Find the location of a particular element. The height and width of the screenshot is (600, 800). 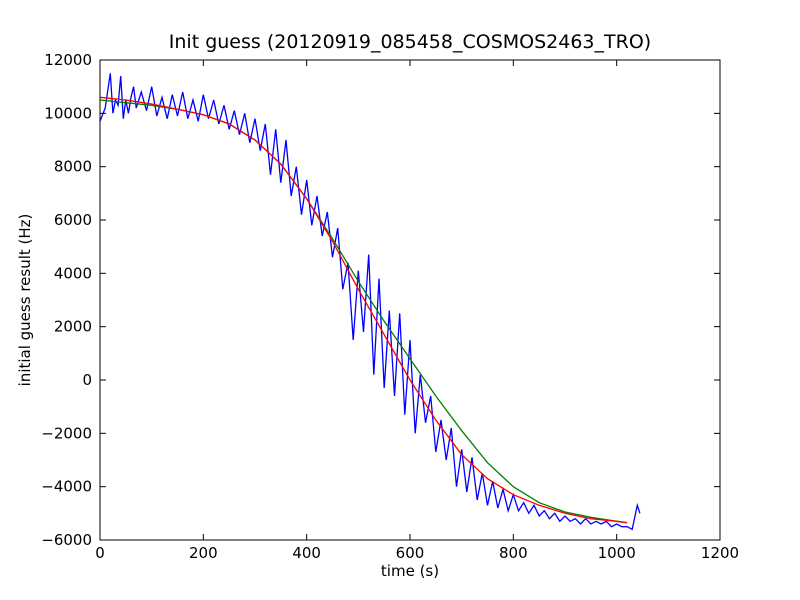

y-tick-label: −6000 is located at coordinates (66, 540).